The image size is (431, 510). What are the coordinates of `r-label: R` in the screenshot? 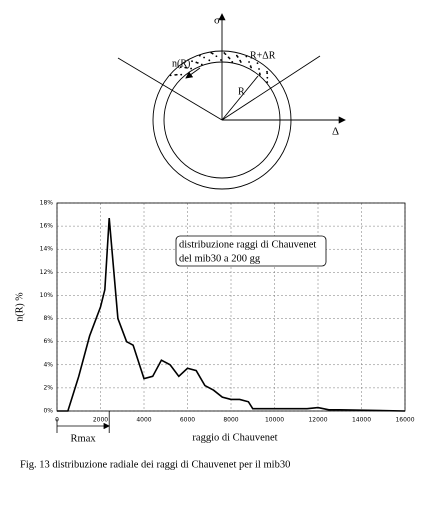 It's located at (241, 91).